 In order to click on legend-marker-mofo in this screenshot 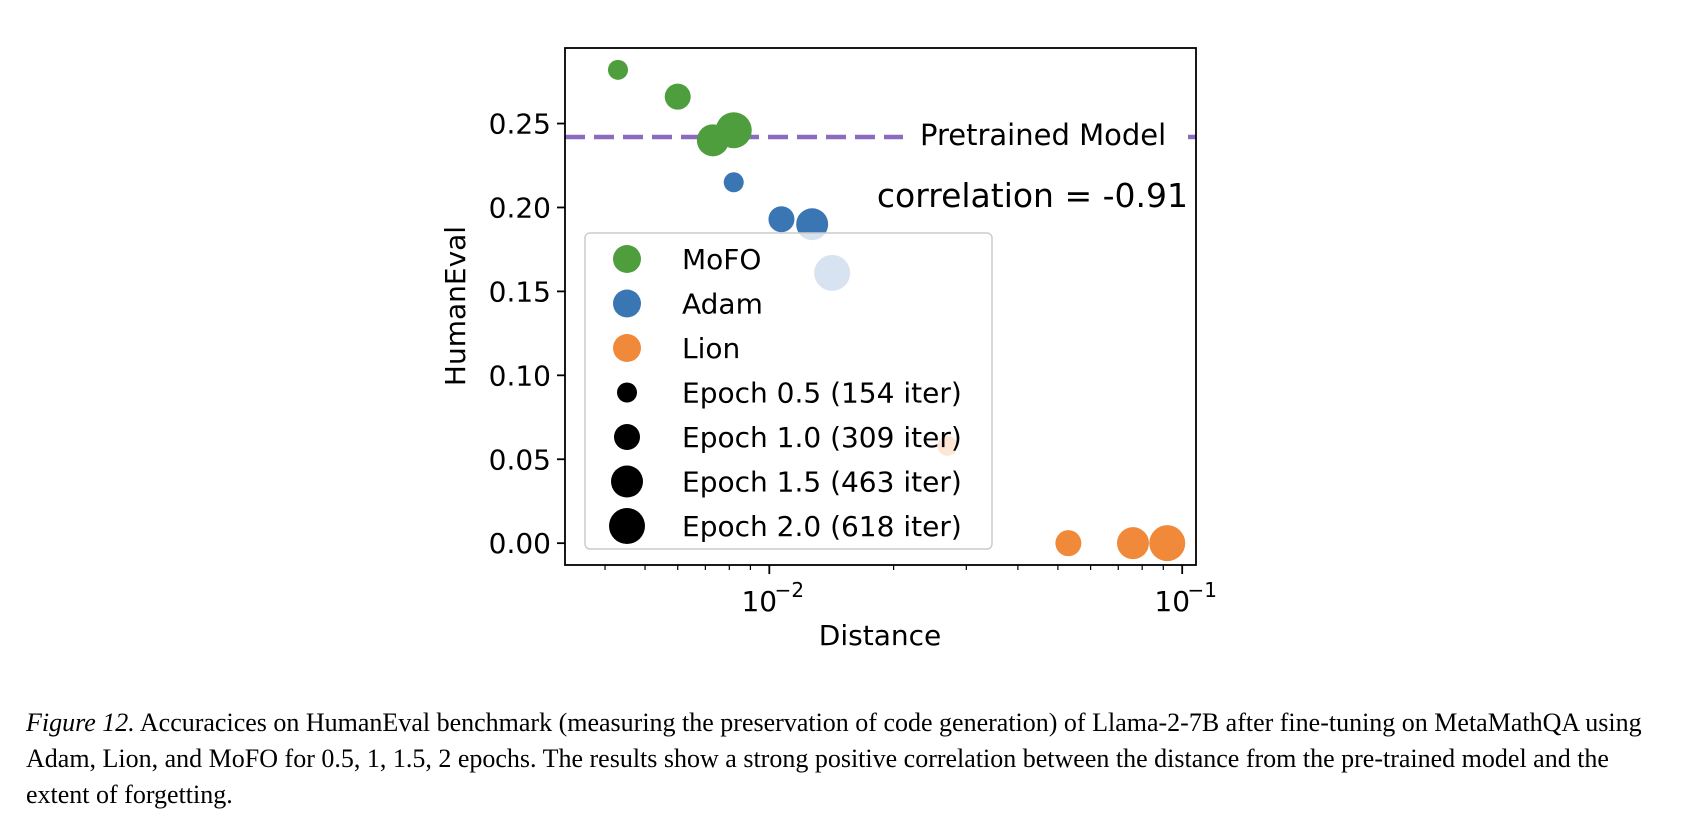, I will do `click(627, 259)`.